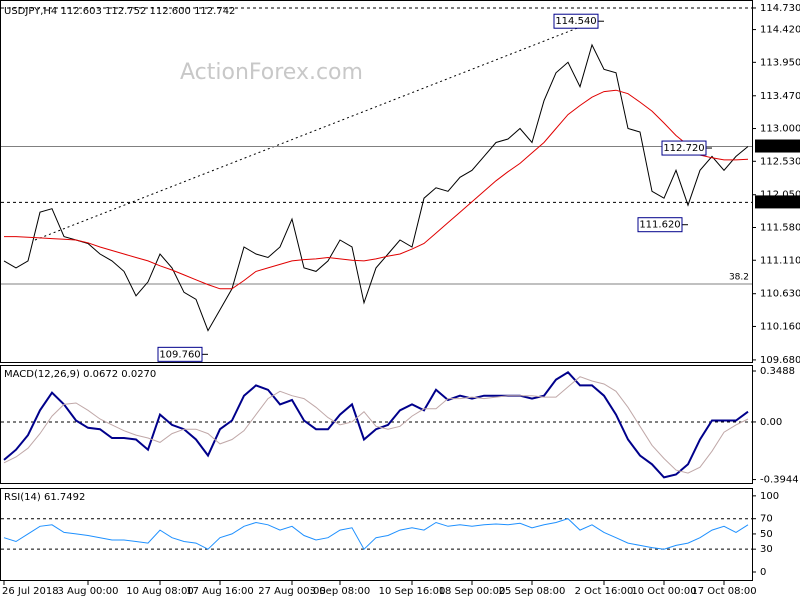 This screenshot has height=600, width=800. What do you see at coordinates (780, 294) in the screenshot?
I see `y-tick-label: 110.630` at bounding box center [780, 294].